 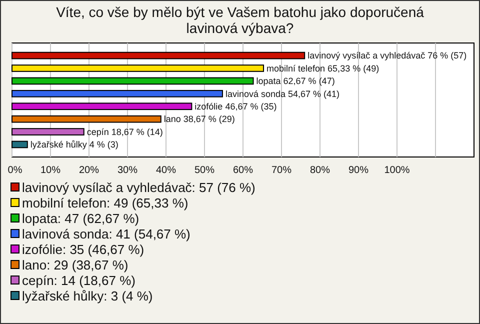 What do you see at coordinates (358, 170) in the screenshot?
I see `x-tick-label: 90%` at bounding box center [358, 170].